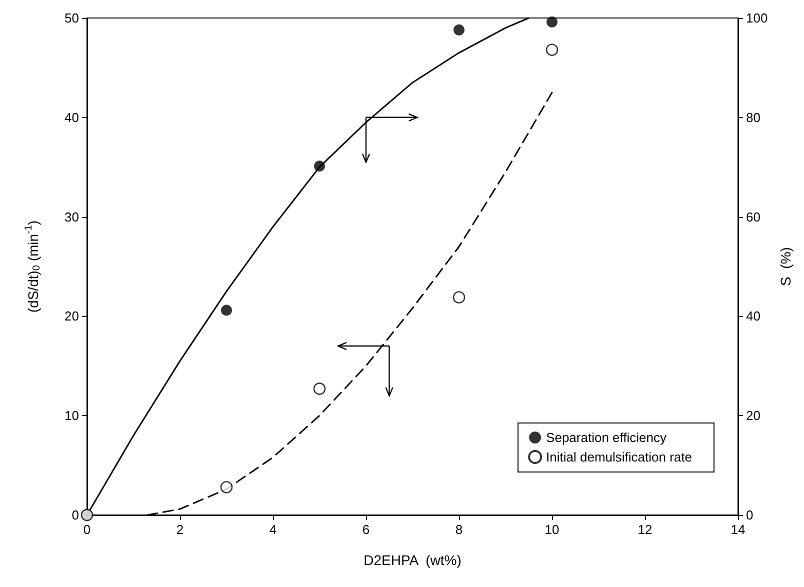 This screenshot has width=804, height=587. Describe the element at coordinates (738, 529) in the screenshot. I see `x-tick-label: 14` at that location.